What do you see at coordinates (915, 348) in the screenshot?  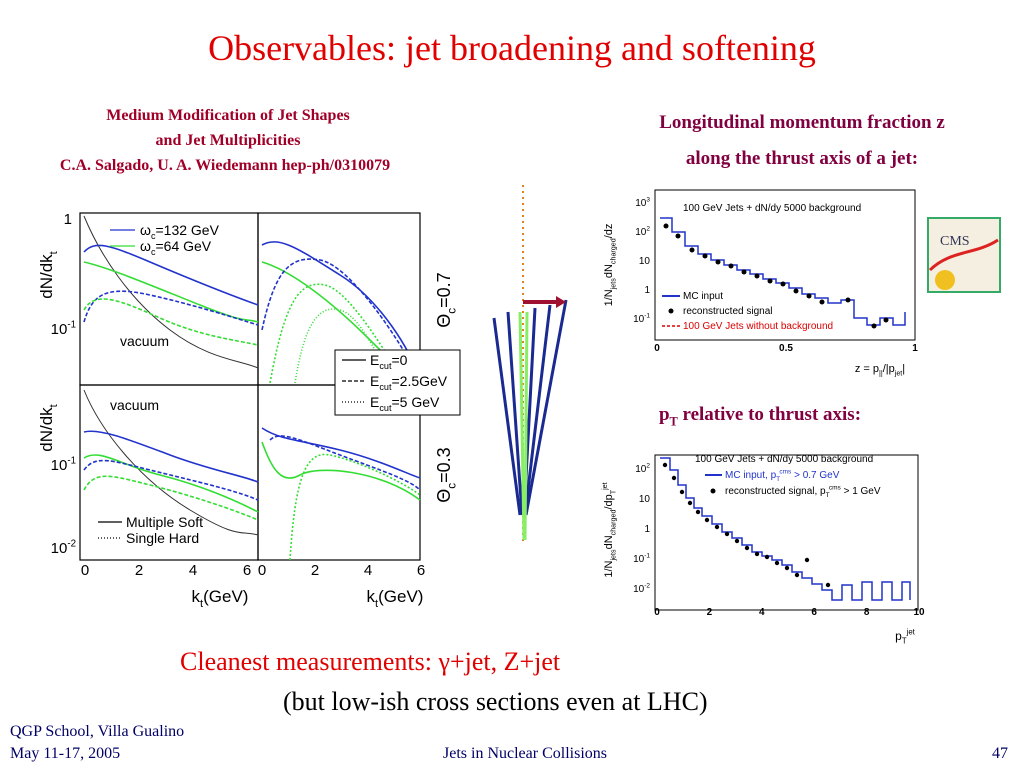 I see `x-tick-label: 1` at bounding box center [915, 348].